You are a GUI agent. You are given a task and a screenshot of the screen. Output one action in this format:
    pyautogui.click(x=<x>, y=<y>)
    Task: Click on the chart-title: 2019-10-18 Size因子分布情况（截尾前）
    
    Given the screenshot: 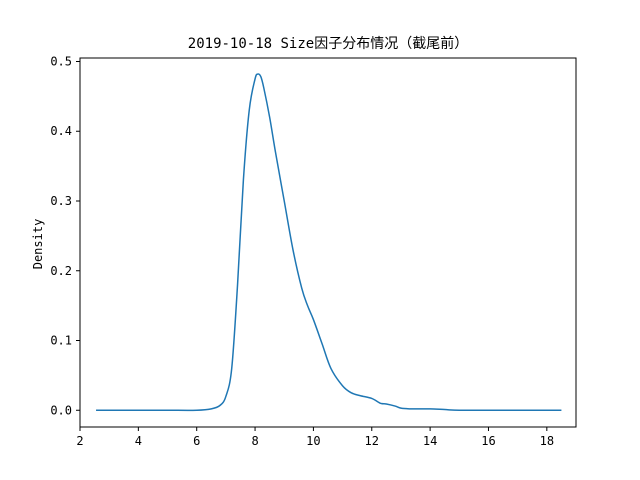 What is the action you would take?
    pyautogui.click(x=328, y=43)
    